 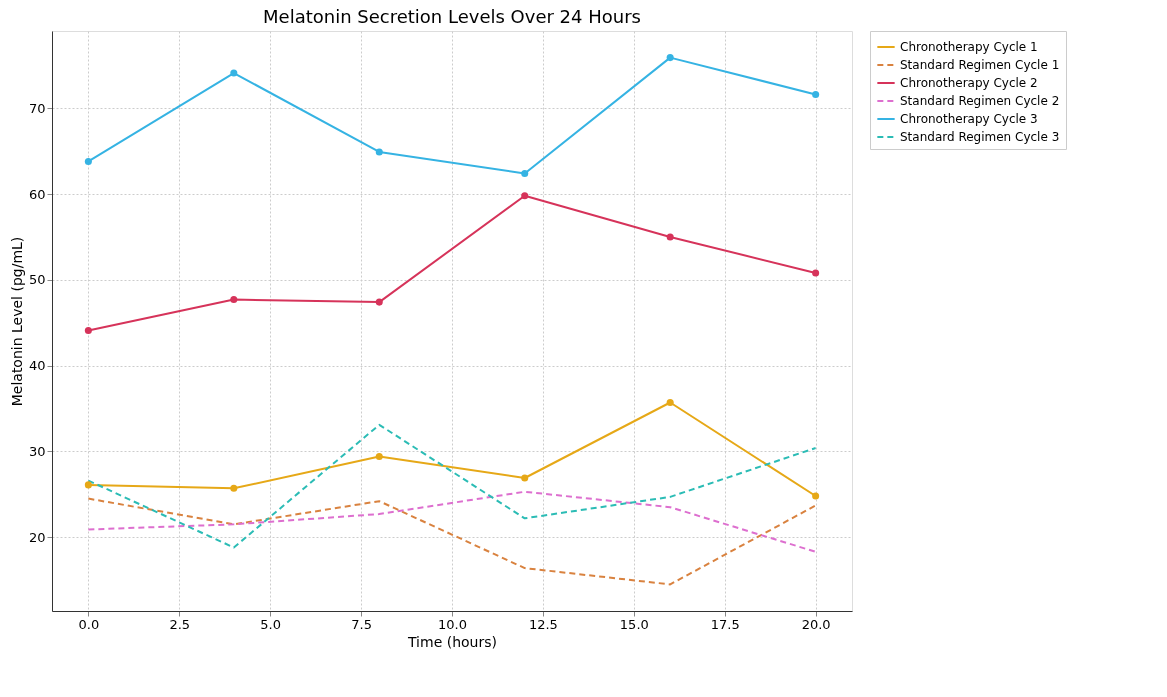 I want to click on x-tick-label: 0.0, so click(x=89, y=624).